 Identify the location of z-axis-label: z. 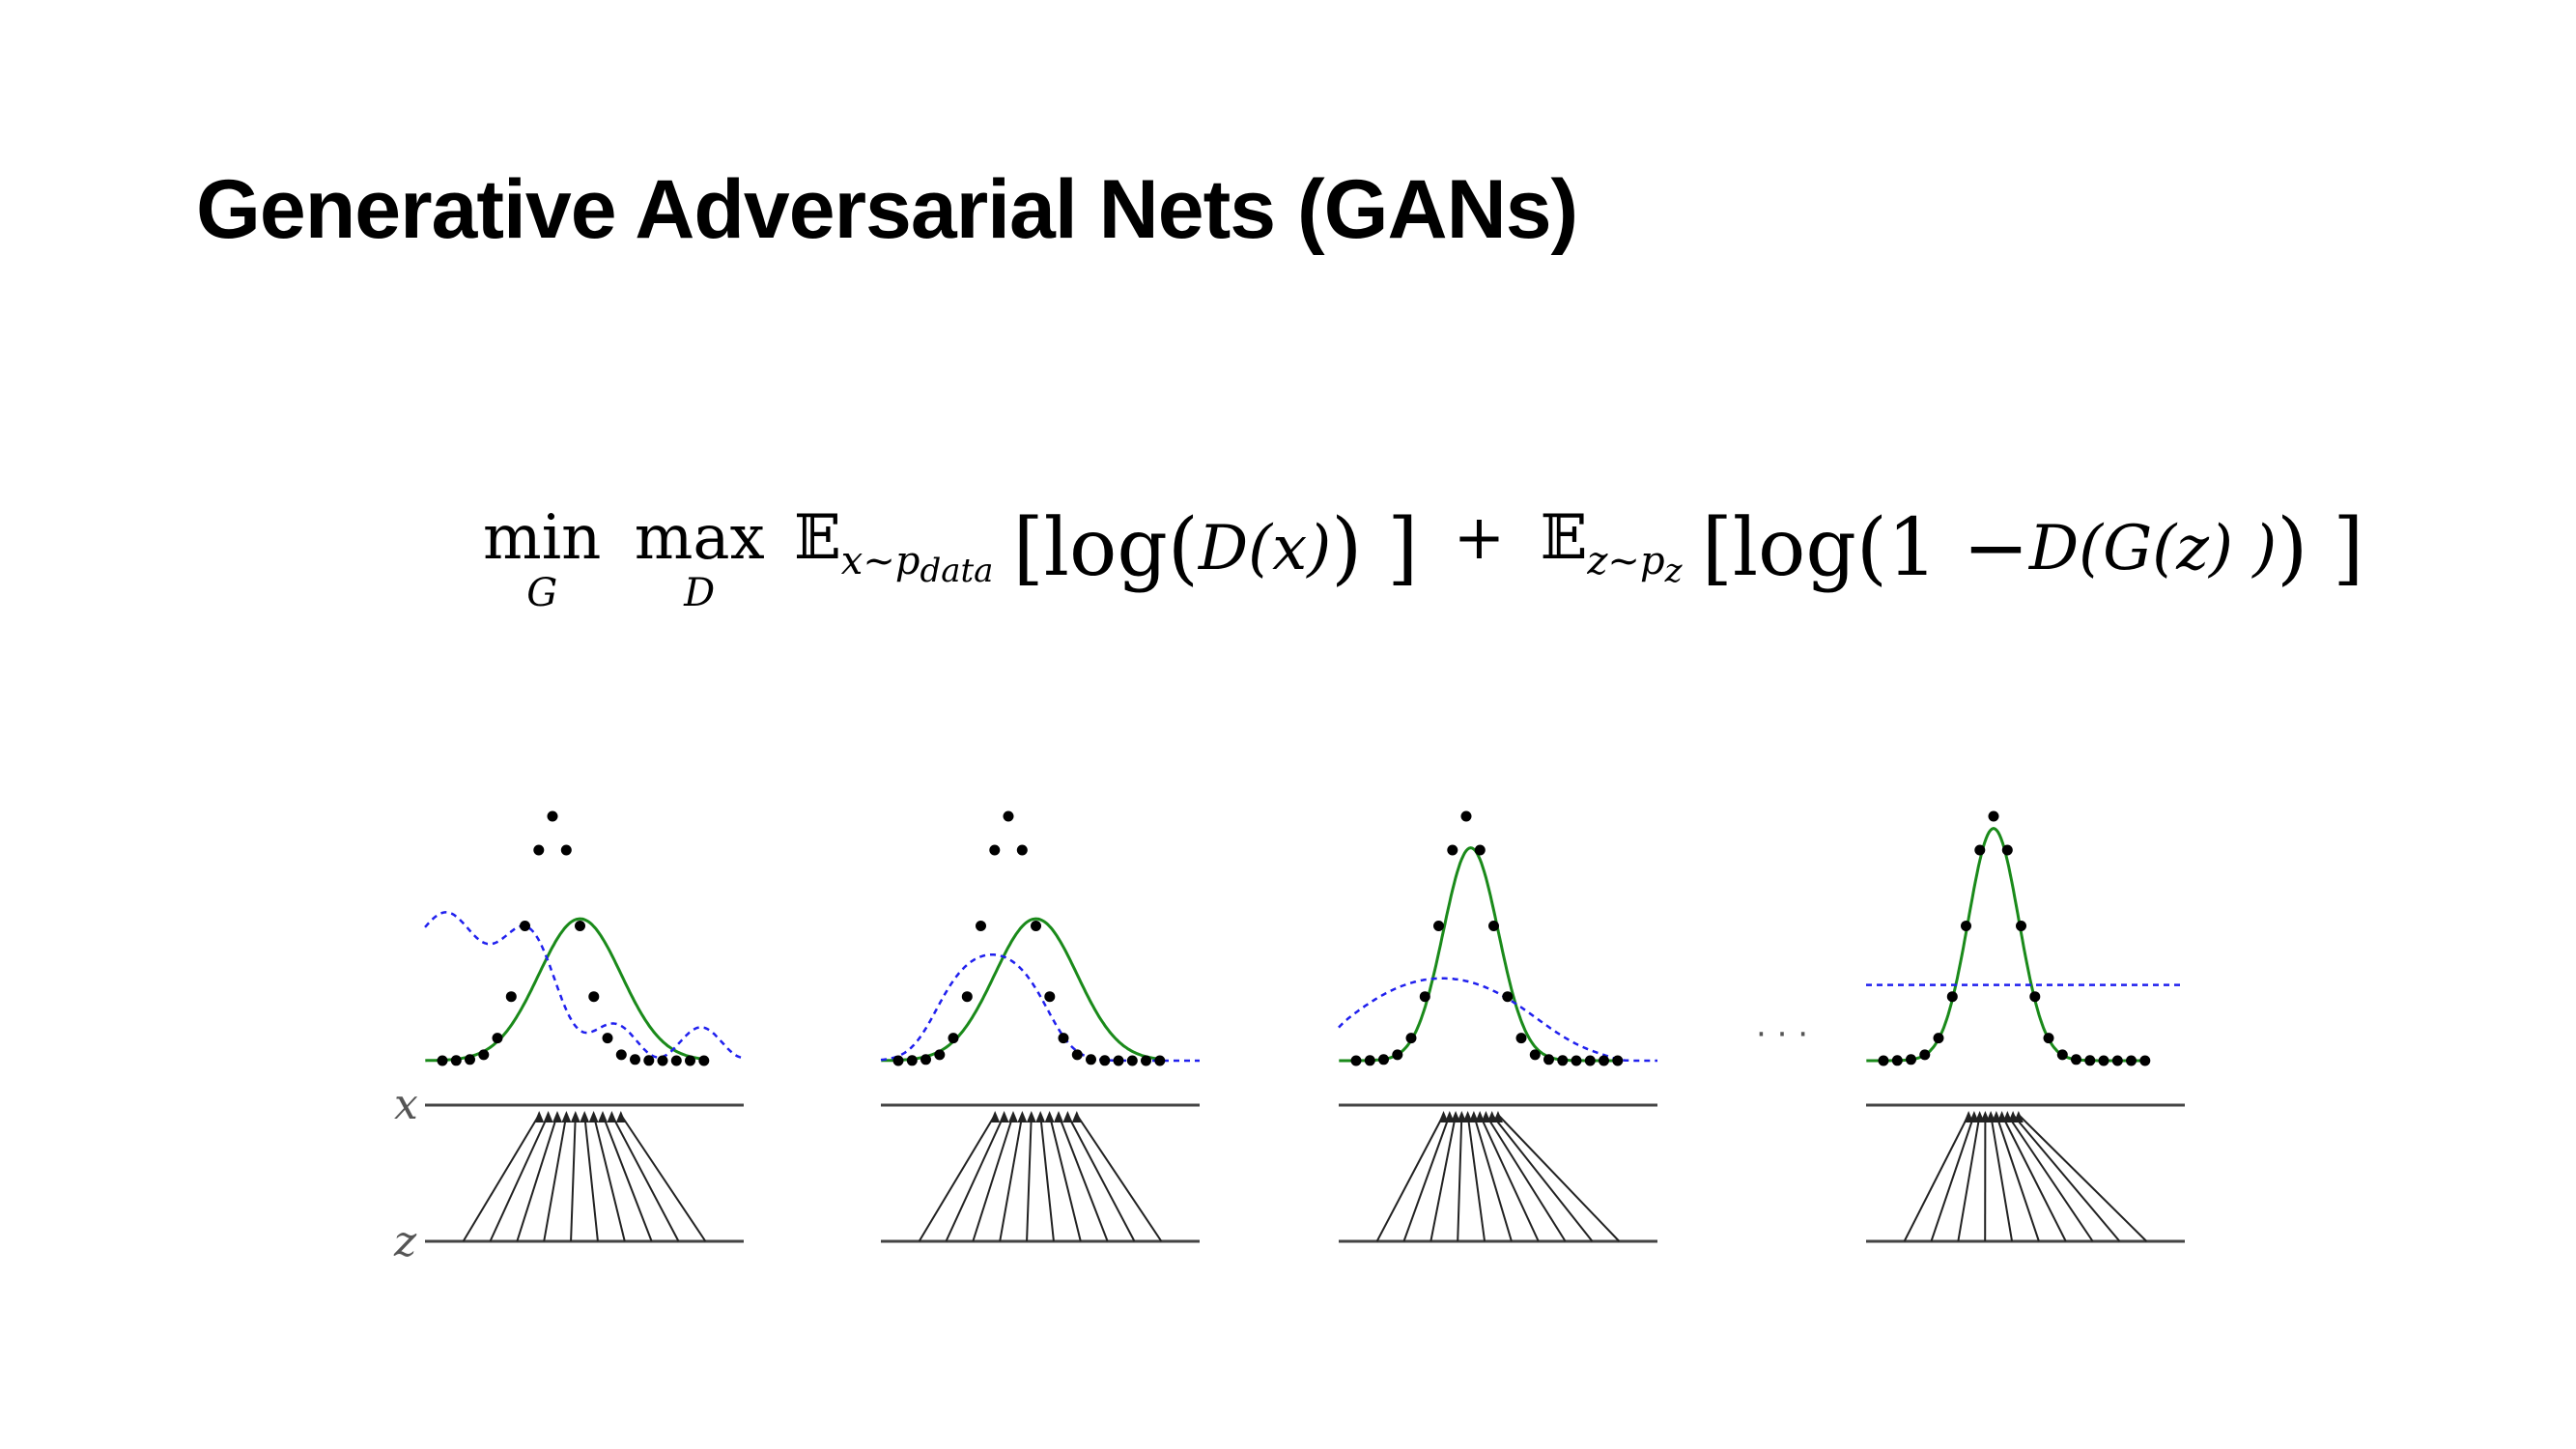
(405, 1241).